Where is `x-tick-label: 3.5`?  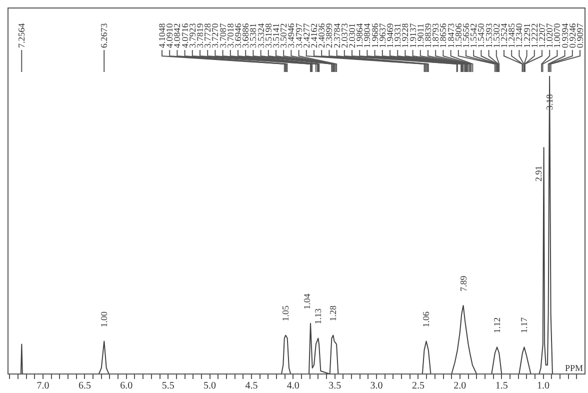
x-tick-label: 3.5 is located at coordinates (335, 386).